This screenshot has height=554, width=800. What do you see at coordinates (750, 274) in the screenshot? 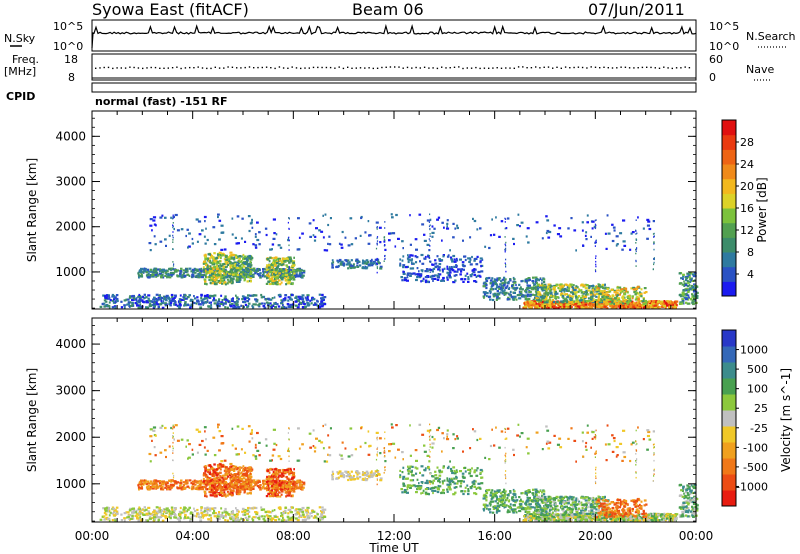
I see `colorbar-tick-label: 4` at bounding box center [750, 274].